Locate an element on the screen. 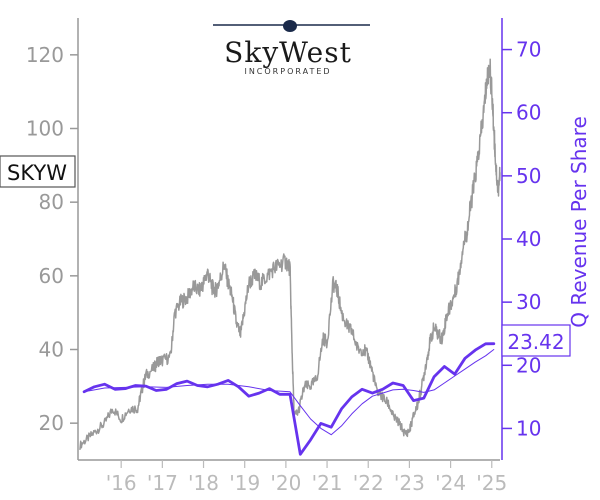 The height and width of the screenshot is (500, 600). x-tick-label: '22 is located at coordinates (368, 483).